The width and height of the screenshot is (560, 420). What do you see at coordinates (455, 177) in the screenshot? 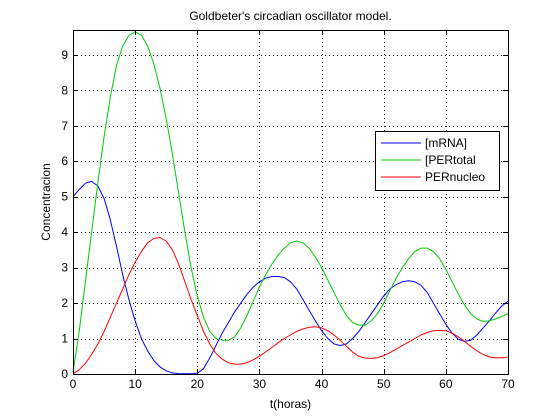
I see `legend-label-2: PERnucleo` at bounding box center [455, 177].